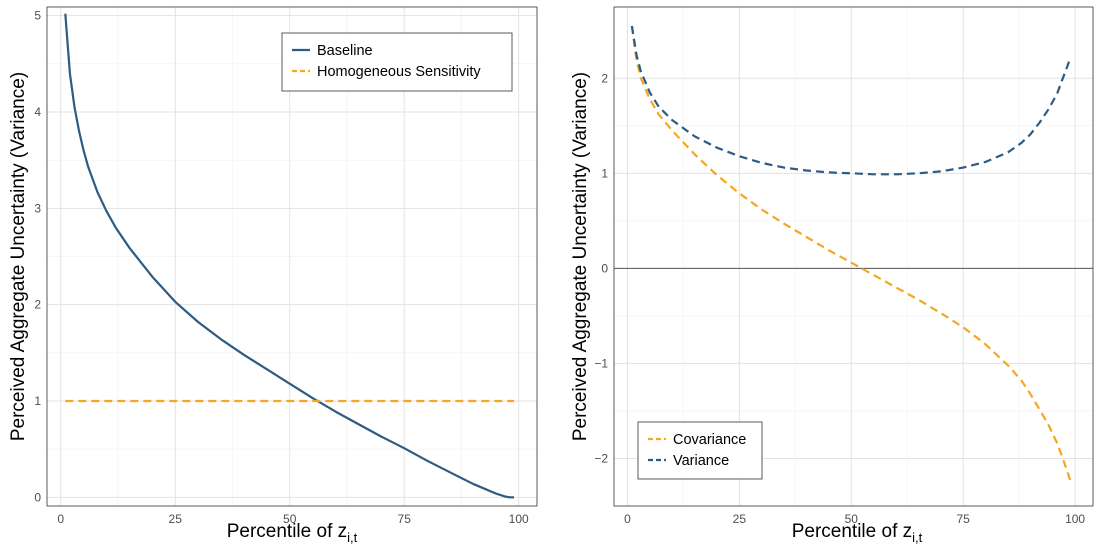  What do you see at coordinates (851, 100) in the screenshot?
I see `series-line-variance` at bounding box center [851, 100].